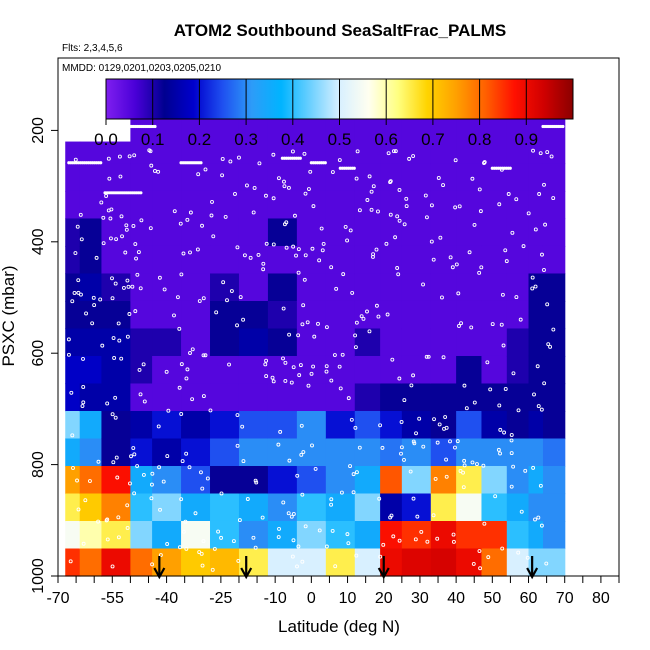 This screenshot has height=650, width=650. Describe the element at coordinates (153, 139) in the screenshot. I see `colorbar-tick-label: 0.1` at that location.